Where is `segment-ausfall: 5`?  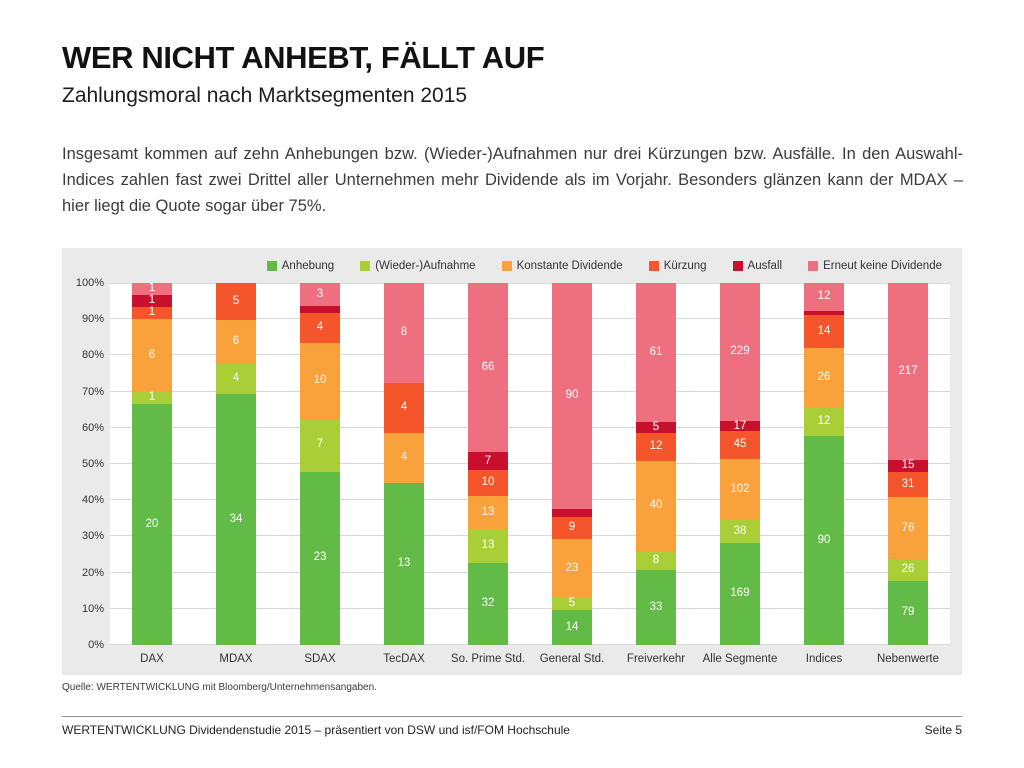 segment-ausfall: 5 is located at coordinates (656, 427).